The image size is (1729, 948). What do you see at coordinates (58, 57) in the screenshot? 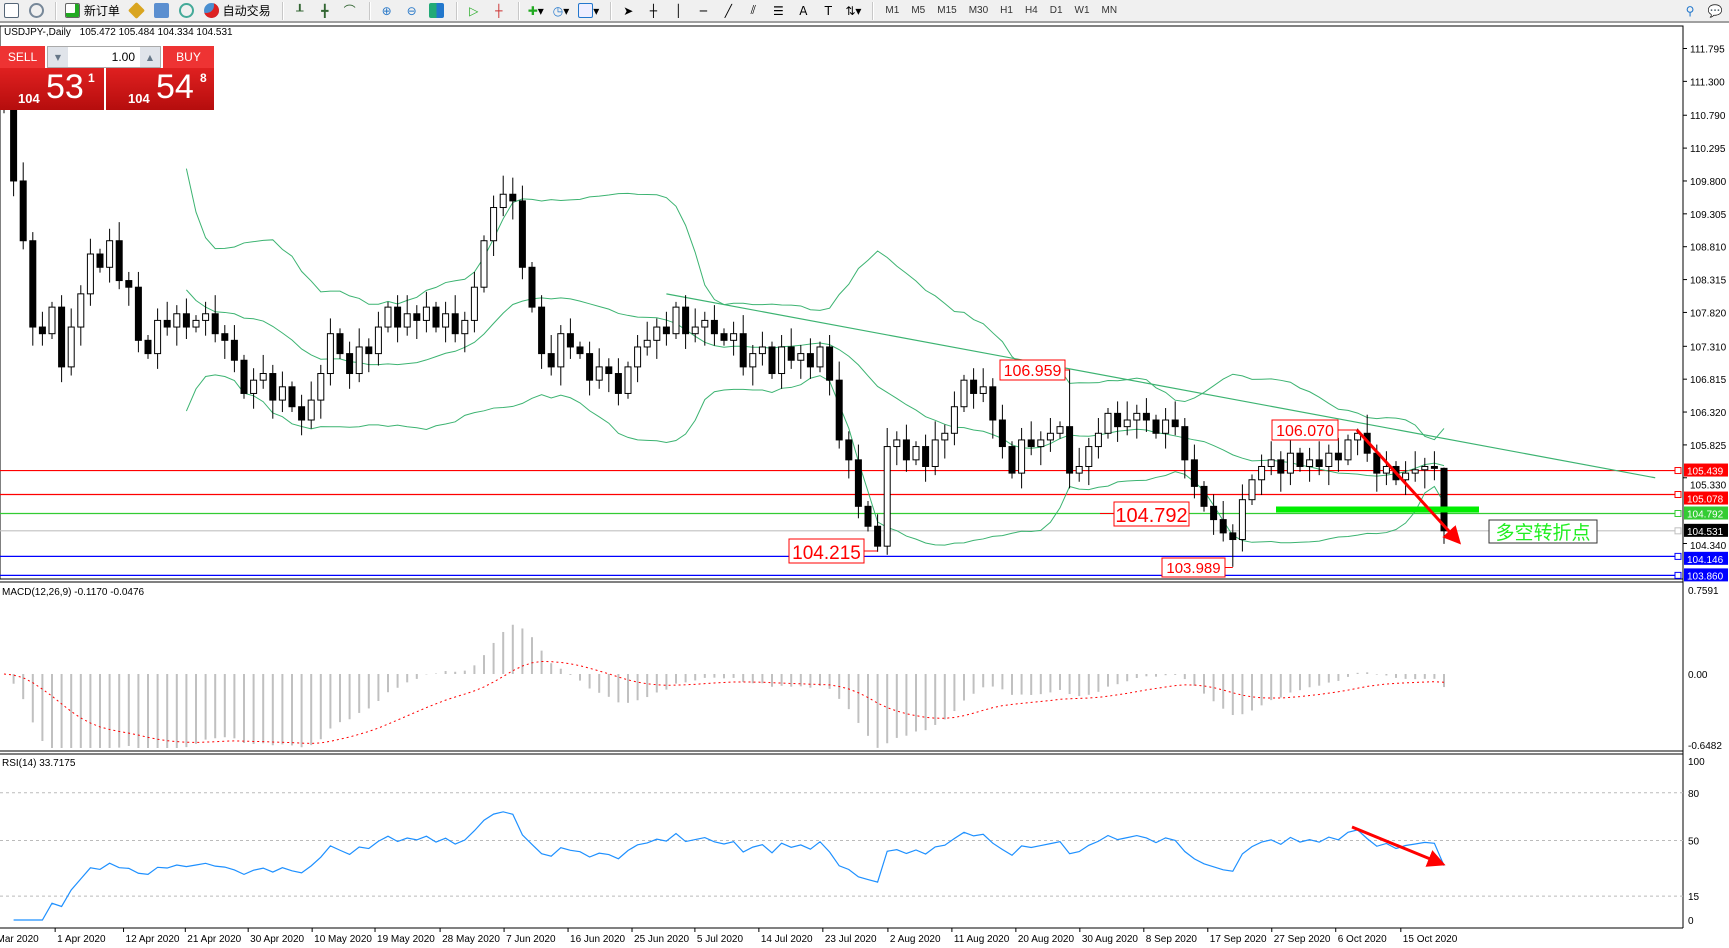
I see `lot-decrease-button: ▼` at bounding box center [58, 57].